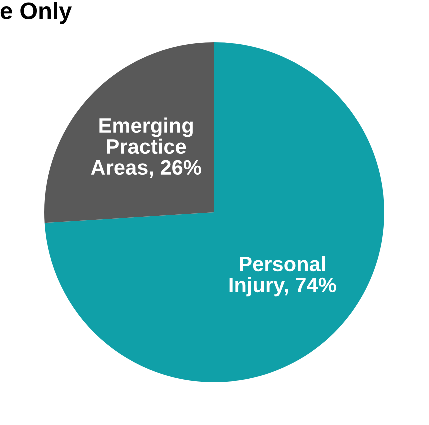 Image resolution: width=429 pixels, height=425 pixels. What do you see at coordinates (283, 276) in the screenshot?
I see `slice-label: Personal Injury, 74%` at bounding box center [283, 276].